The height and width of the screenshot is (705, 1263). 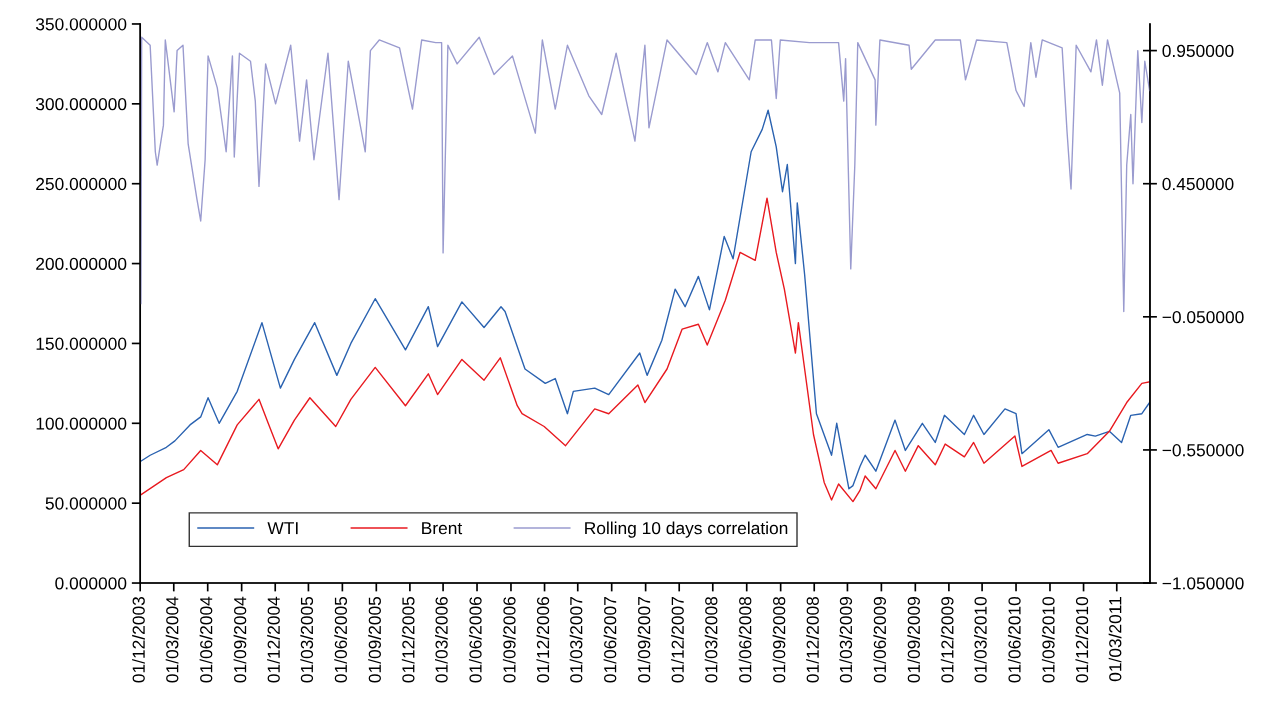 I want to click on x-tick-label: 01/12/2008, so click(x=812, y=639).